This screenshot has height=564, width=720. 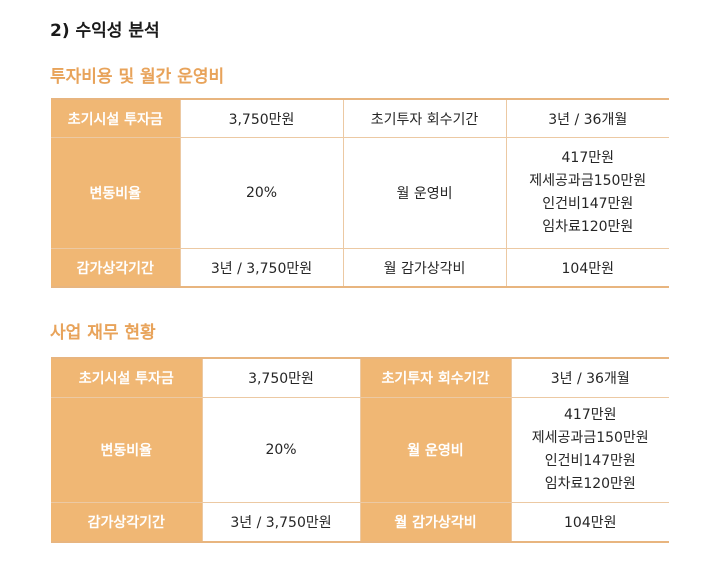 I want to click on subheading-investment: 투자비용 및 월간 운영비, so click(x=137, y=77).